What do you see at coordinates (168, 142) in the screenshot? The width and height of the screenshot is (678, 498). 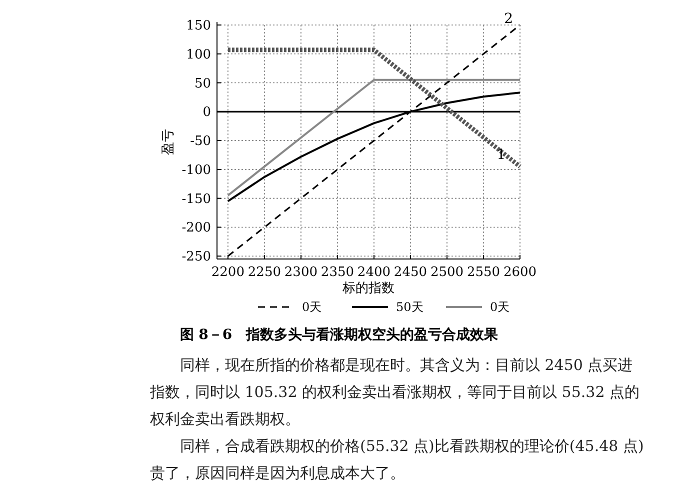 I see `y-axis-title: 盈亏` at bounding box center [168, 142].